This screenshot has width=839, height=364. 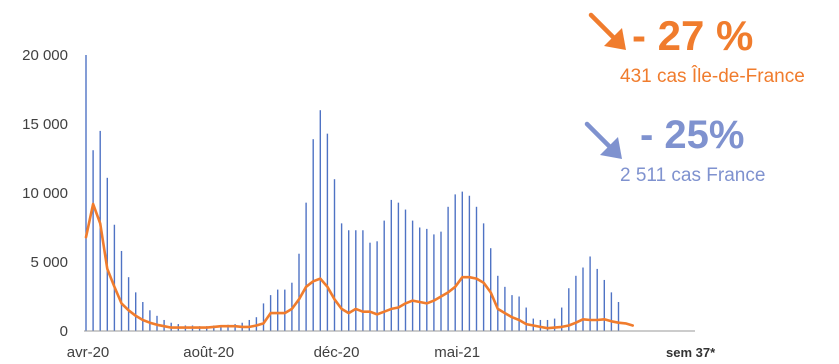 What do you see at coordinates (692, 135) in the screenshot?
I see `france-percent-change: - 25%` at bounding box center [692, 135].